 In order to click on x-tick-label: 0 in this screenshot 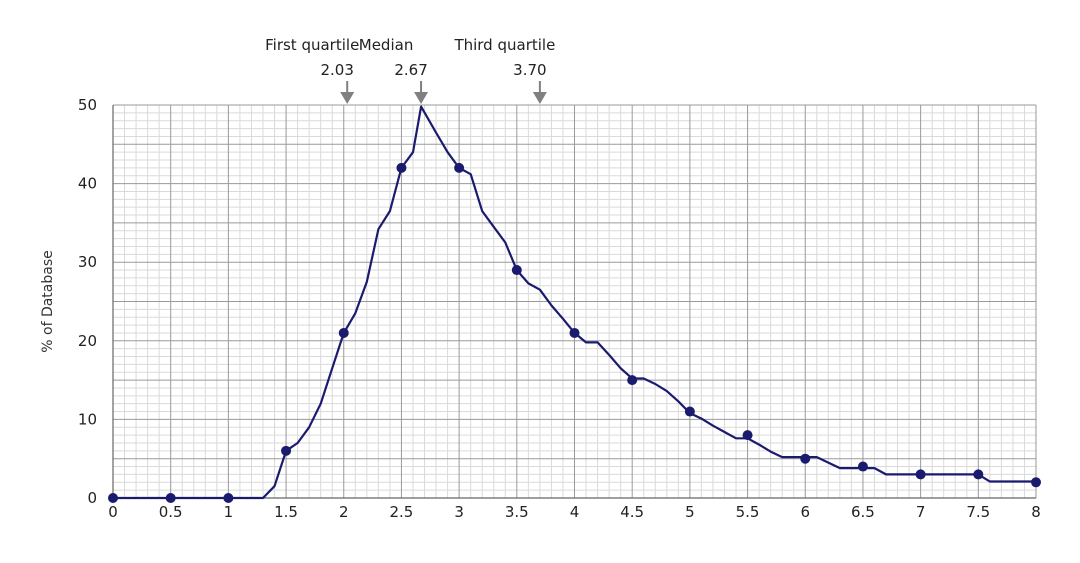, I will do `click(113, 512)`.